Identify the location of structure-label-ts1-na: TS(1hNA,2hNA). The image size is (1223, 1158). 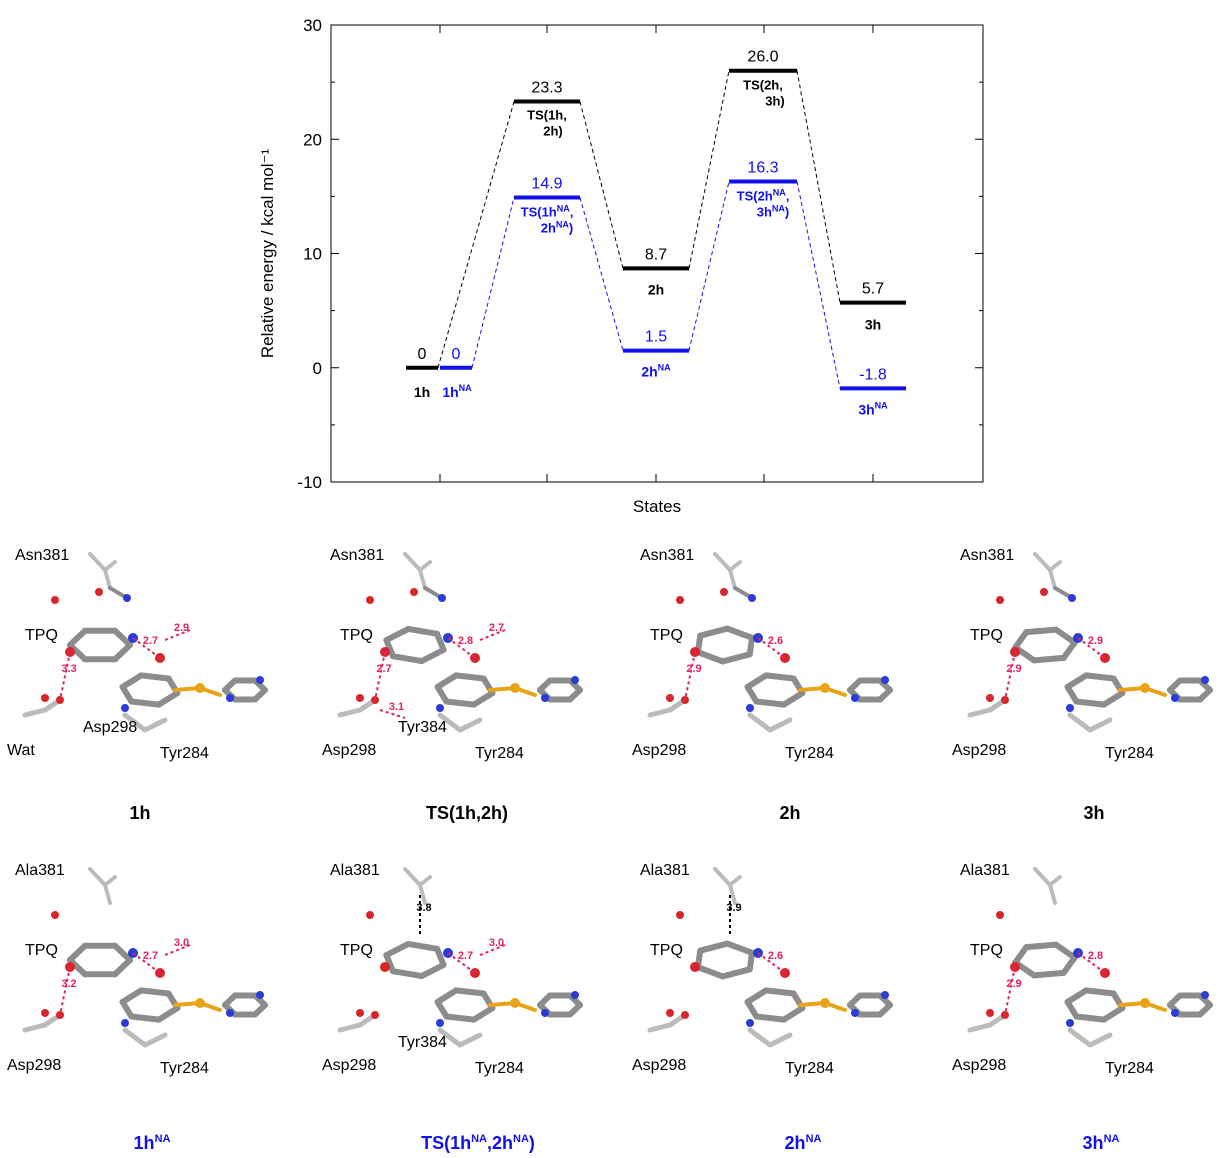
(478, 1143).